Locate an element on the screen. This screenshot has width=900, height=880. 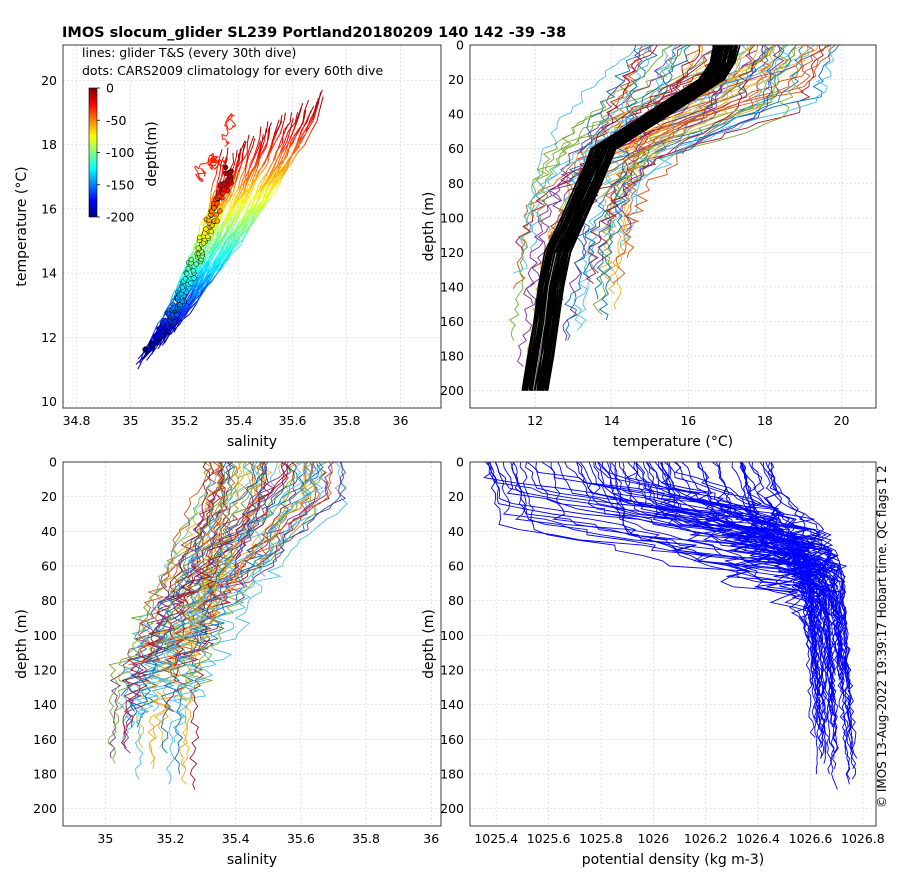
x-tick-label: 20 is located at coordinates (842, 420).